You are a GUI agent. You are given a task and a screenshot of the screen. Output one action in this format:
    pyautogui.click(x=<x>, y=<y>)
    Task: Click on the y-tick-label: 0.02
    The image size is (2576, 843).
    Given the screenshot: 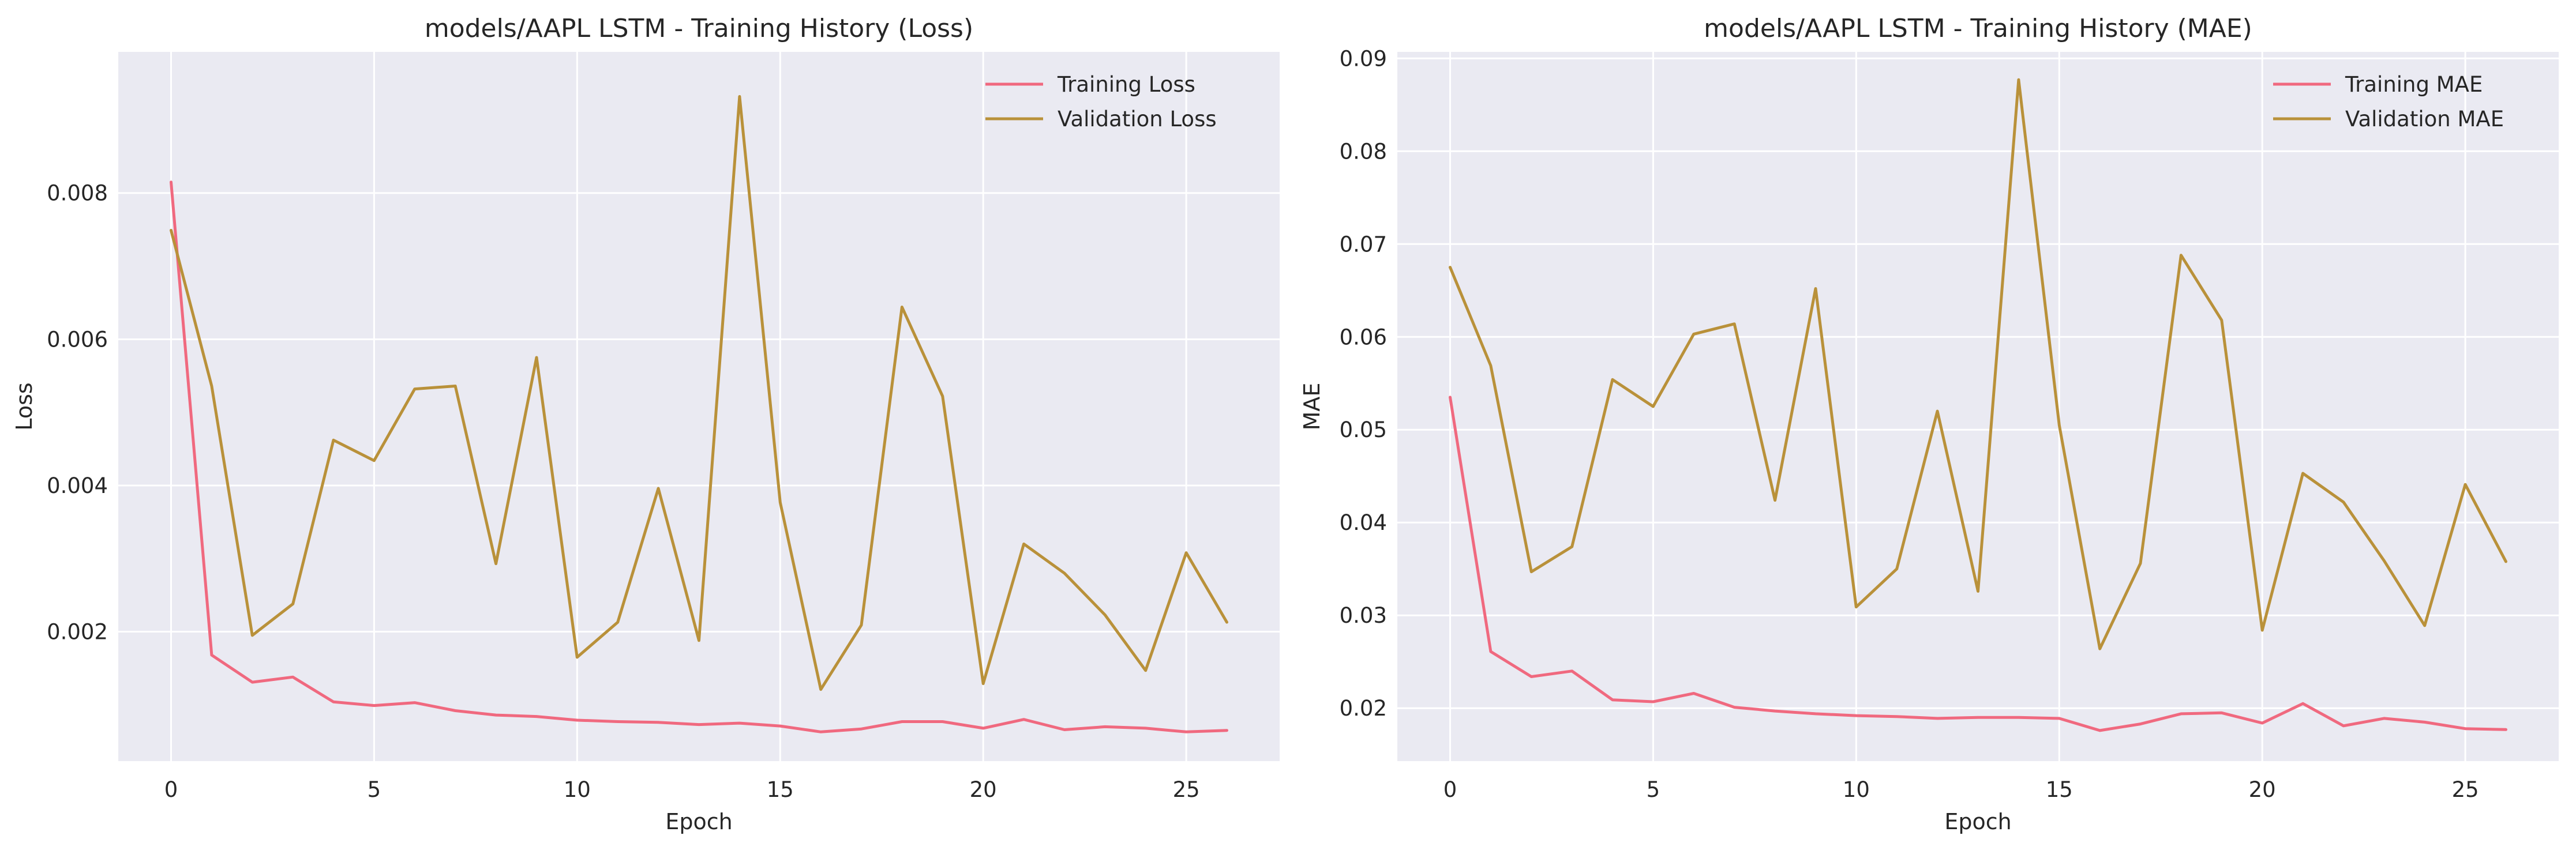 What is the action you would take?
    pyautogui.click(x=1363, y=708)
    